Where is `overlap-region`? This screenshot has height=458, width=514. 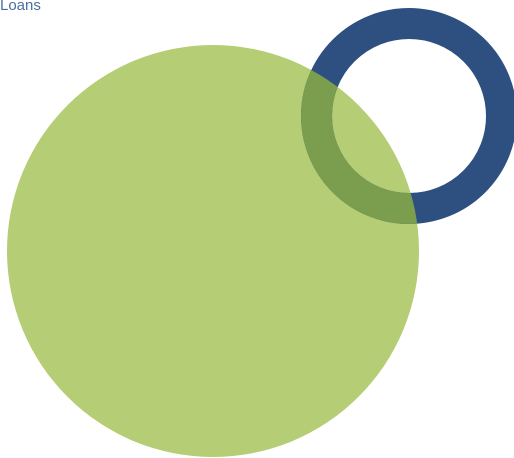
overlap-region is located at coordinates (360, 134).